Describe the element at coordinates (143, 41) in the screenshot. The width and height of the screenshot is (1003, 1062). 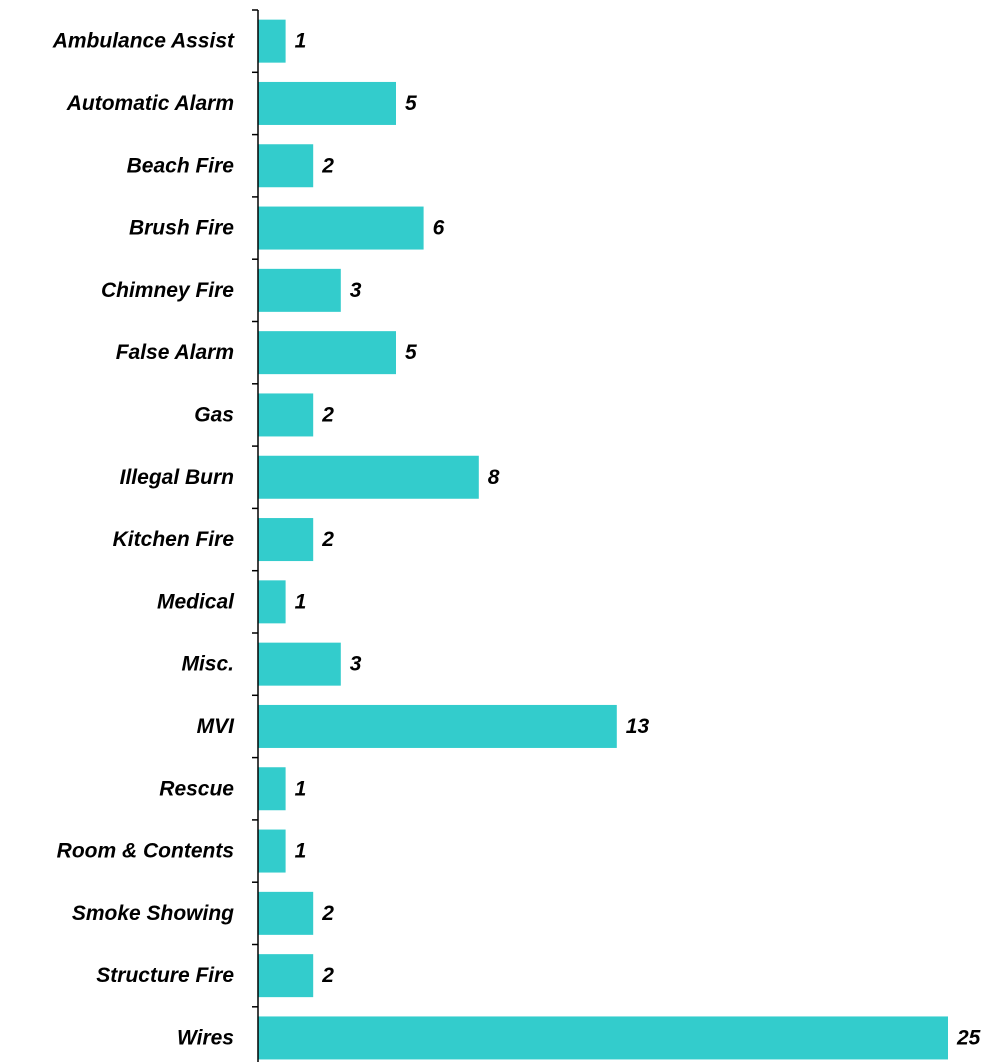
I see `category-label-ambulance-assist: Ambulance Assist` at that location.